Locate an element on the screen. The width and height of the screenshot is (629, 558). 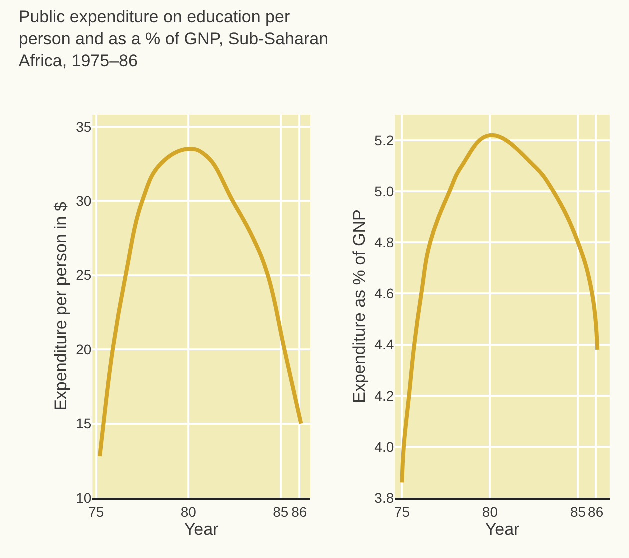
y-tick-label: 5.0 is located at coordinates (384, 192).